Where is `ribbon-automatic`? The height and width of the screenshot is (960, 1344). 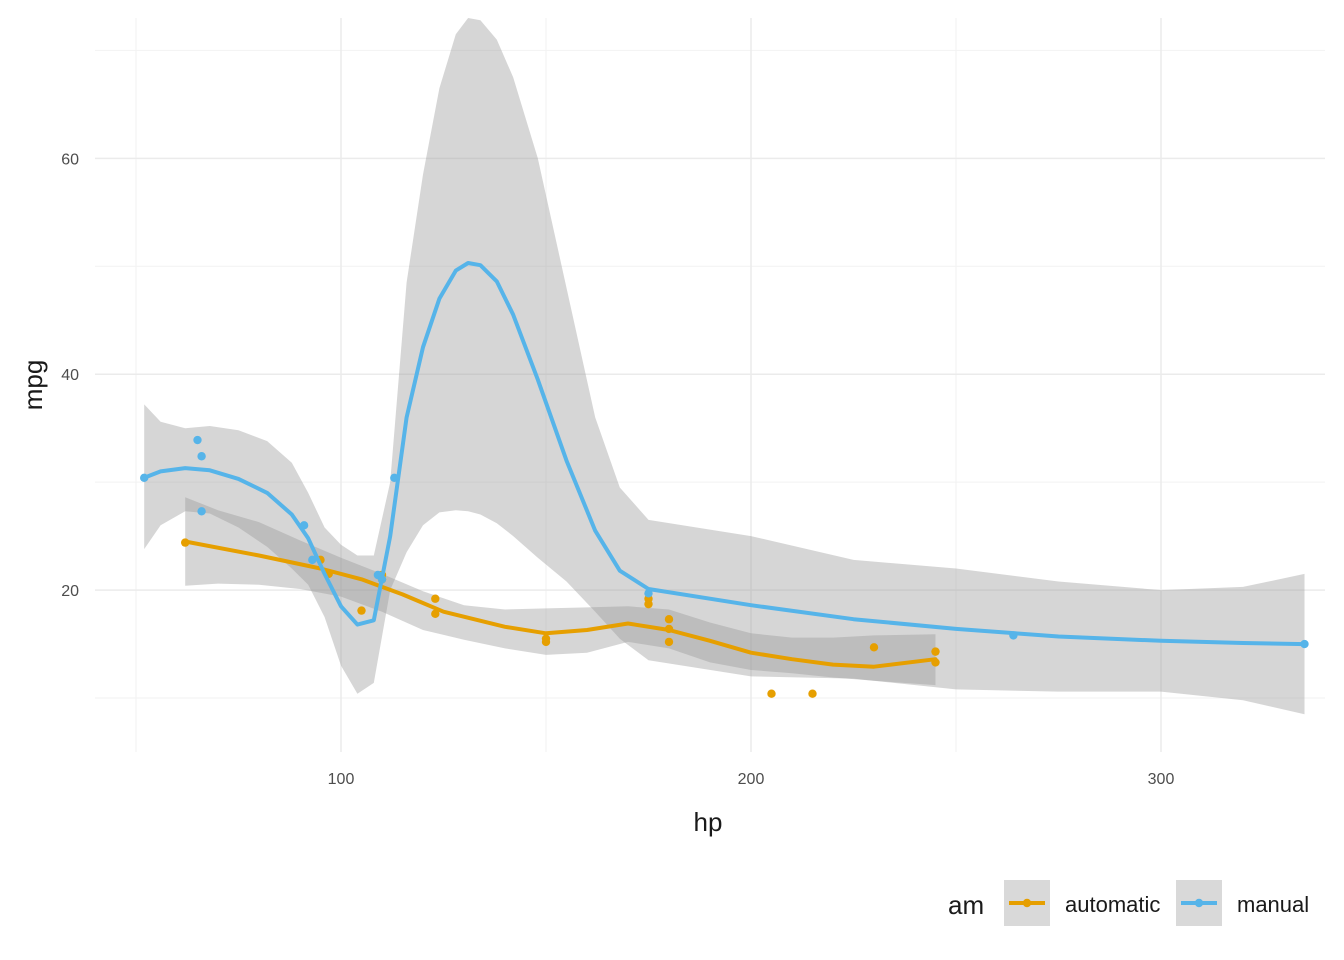
ribbon-automatic is located at coordinates (560, 591).